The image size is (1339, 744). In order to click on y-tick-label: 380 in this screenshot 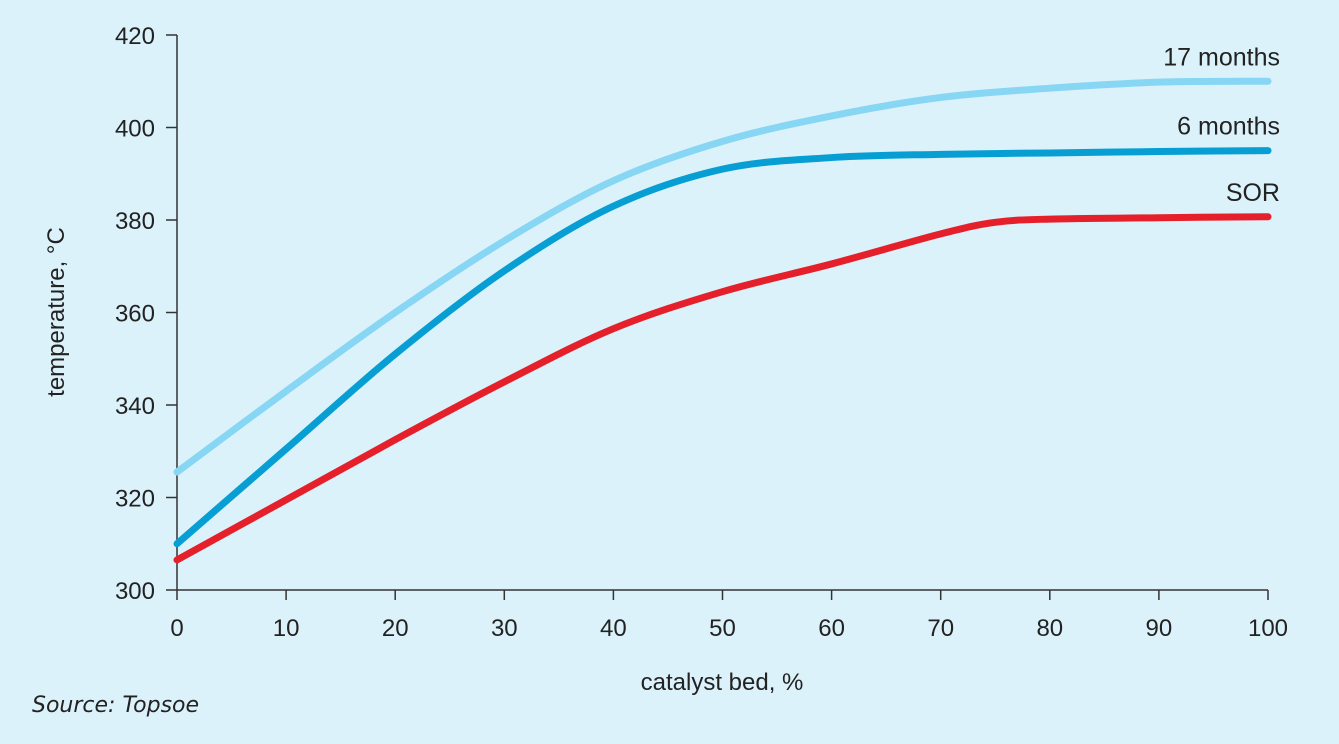, I will do `click(135, 221)`.